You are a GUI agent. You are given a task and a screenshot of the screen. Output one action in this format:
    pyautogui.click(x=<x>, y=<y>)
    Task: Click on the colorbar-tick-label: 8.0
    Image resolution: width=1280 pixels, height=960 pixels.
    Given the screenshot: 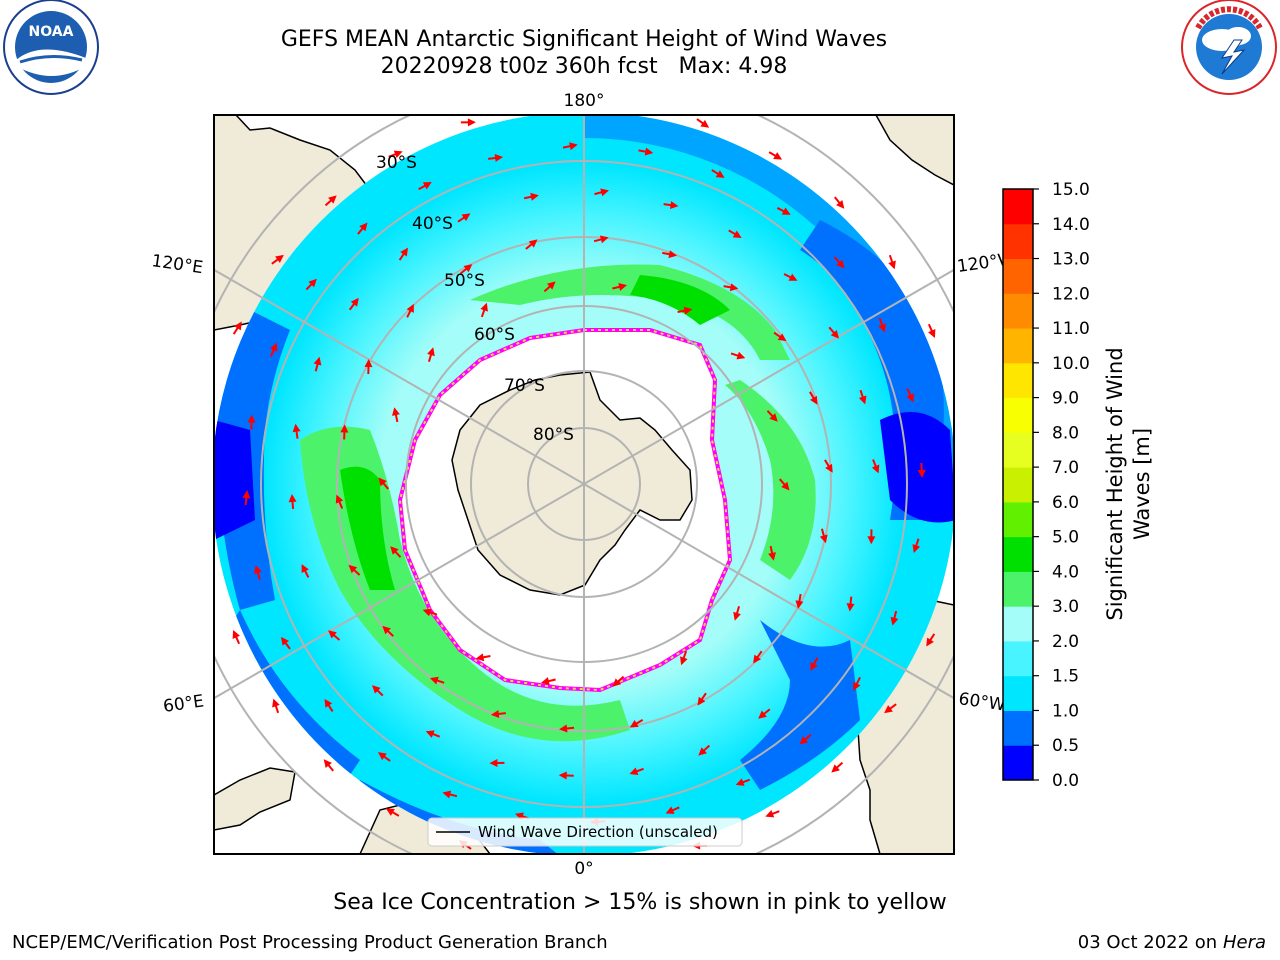 What is the action you would take?
    pyautogui.click(x=1065, y=433)
    